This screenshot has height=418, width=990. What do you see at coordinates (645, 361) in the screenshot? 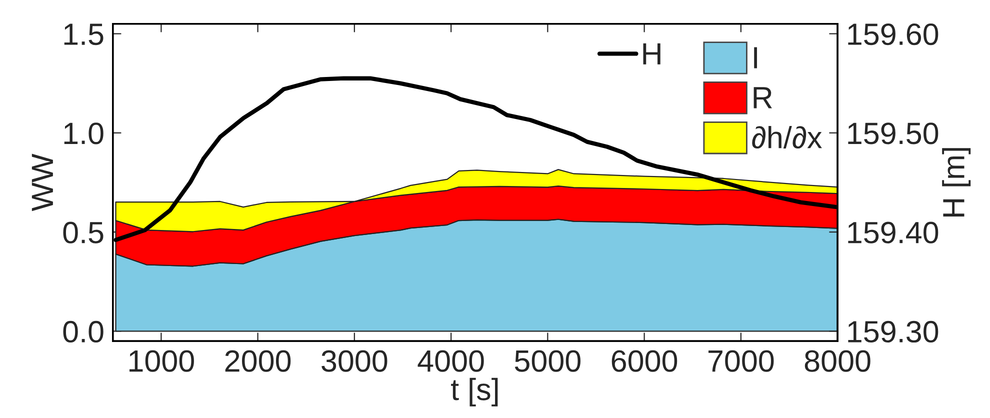
I see `x-tick-label: 6000` at bounding box center [645, 361].